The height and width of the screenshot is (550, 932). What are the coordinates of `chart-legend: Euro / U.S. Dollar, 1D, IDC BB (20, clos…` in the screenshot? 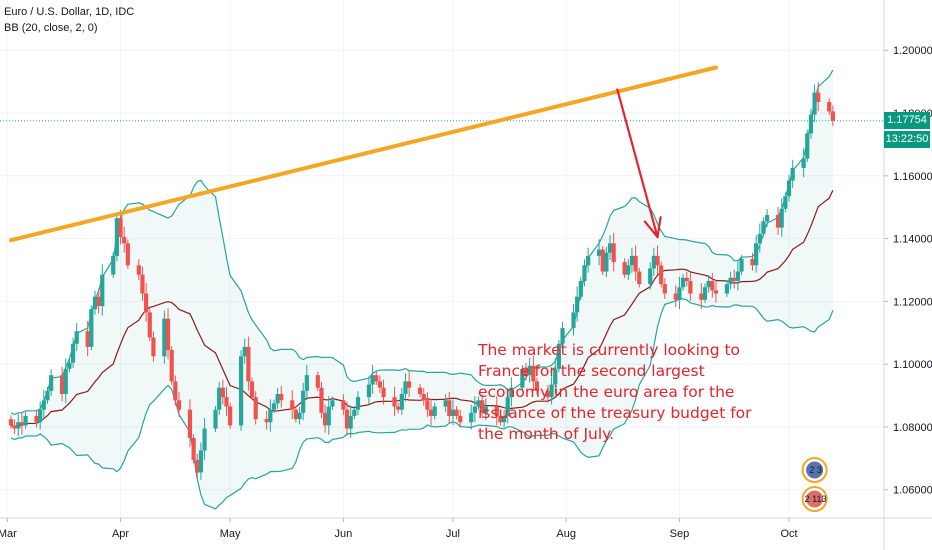 It's located at (69, 20).